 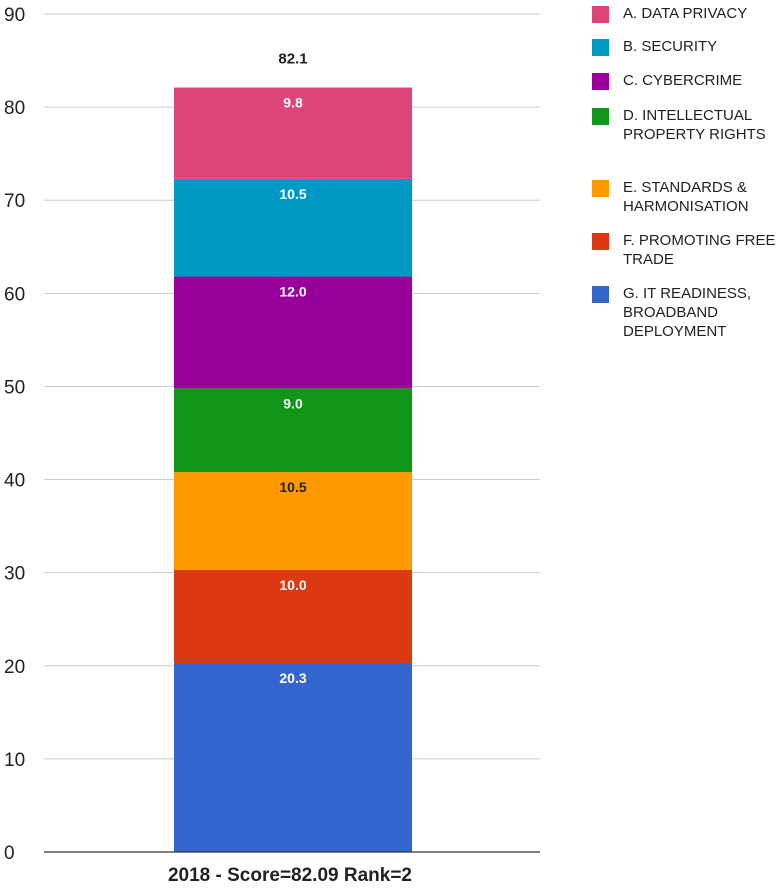 What do you see at coordinates (292, 59) in the screenshot?
I see `bar-total-label: 82.1` at bounding box center [292, 59].